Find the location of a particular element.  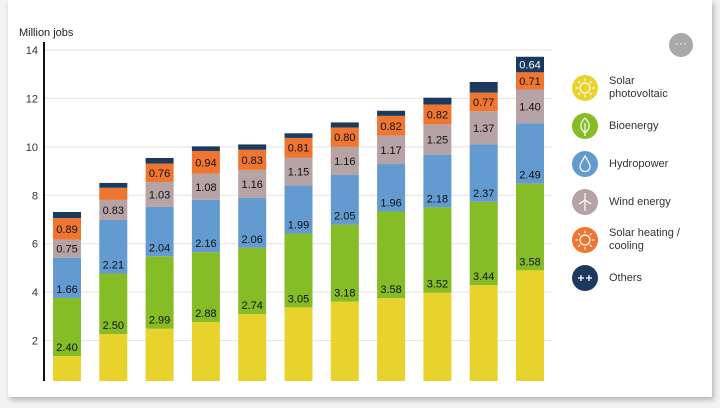

data-label: 1.16 is located at coordinates (344, 162).